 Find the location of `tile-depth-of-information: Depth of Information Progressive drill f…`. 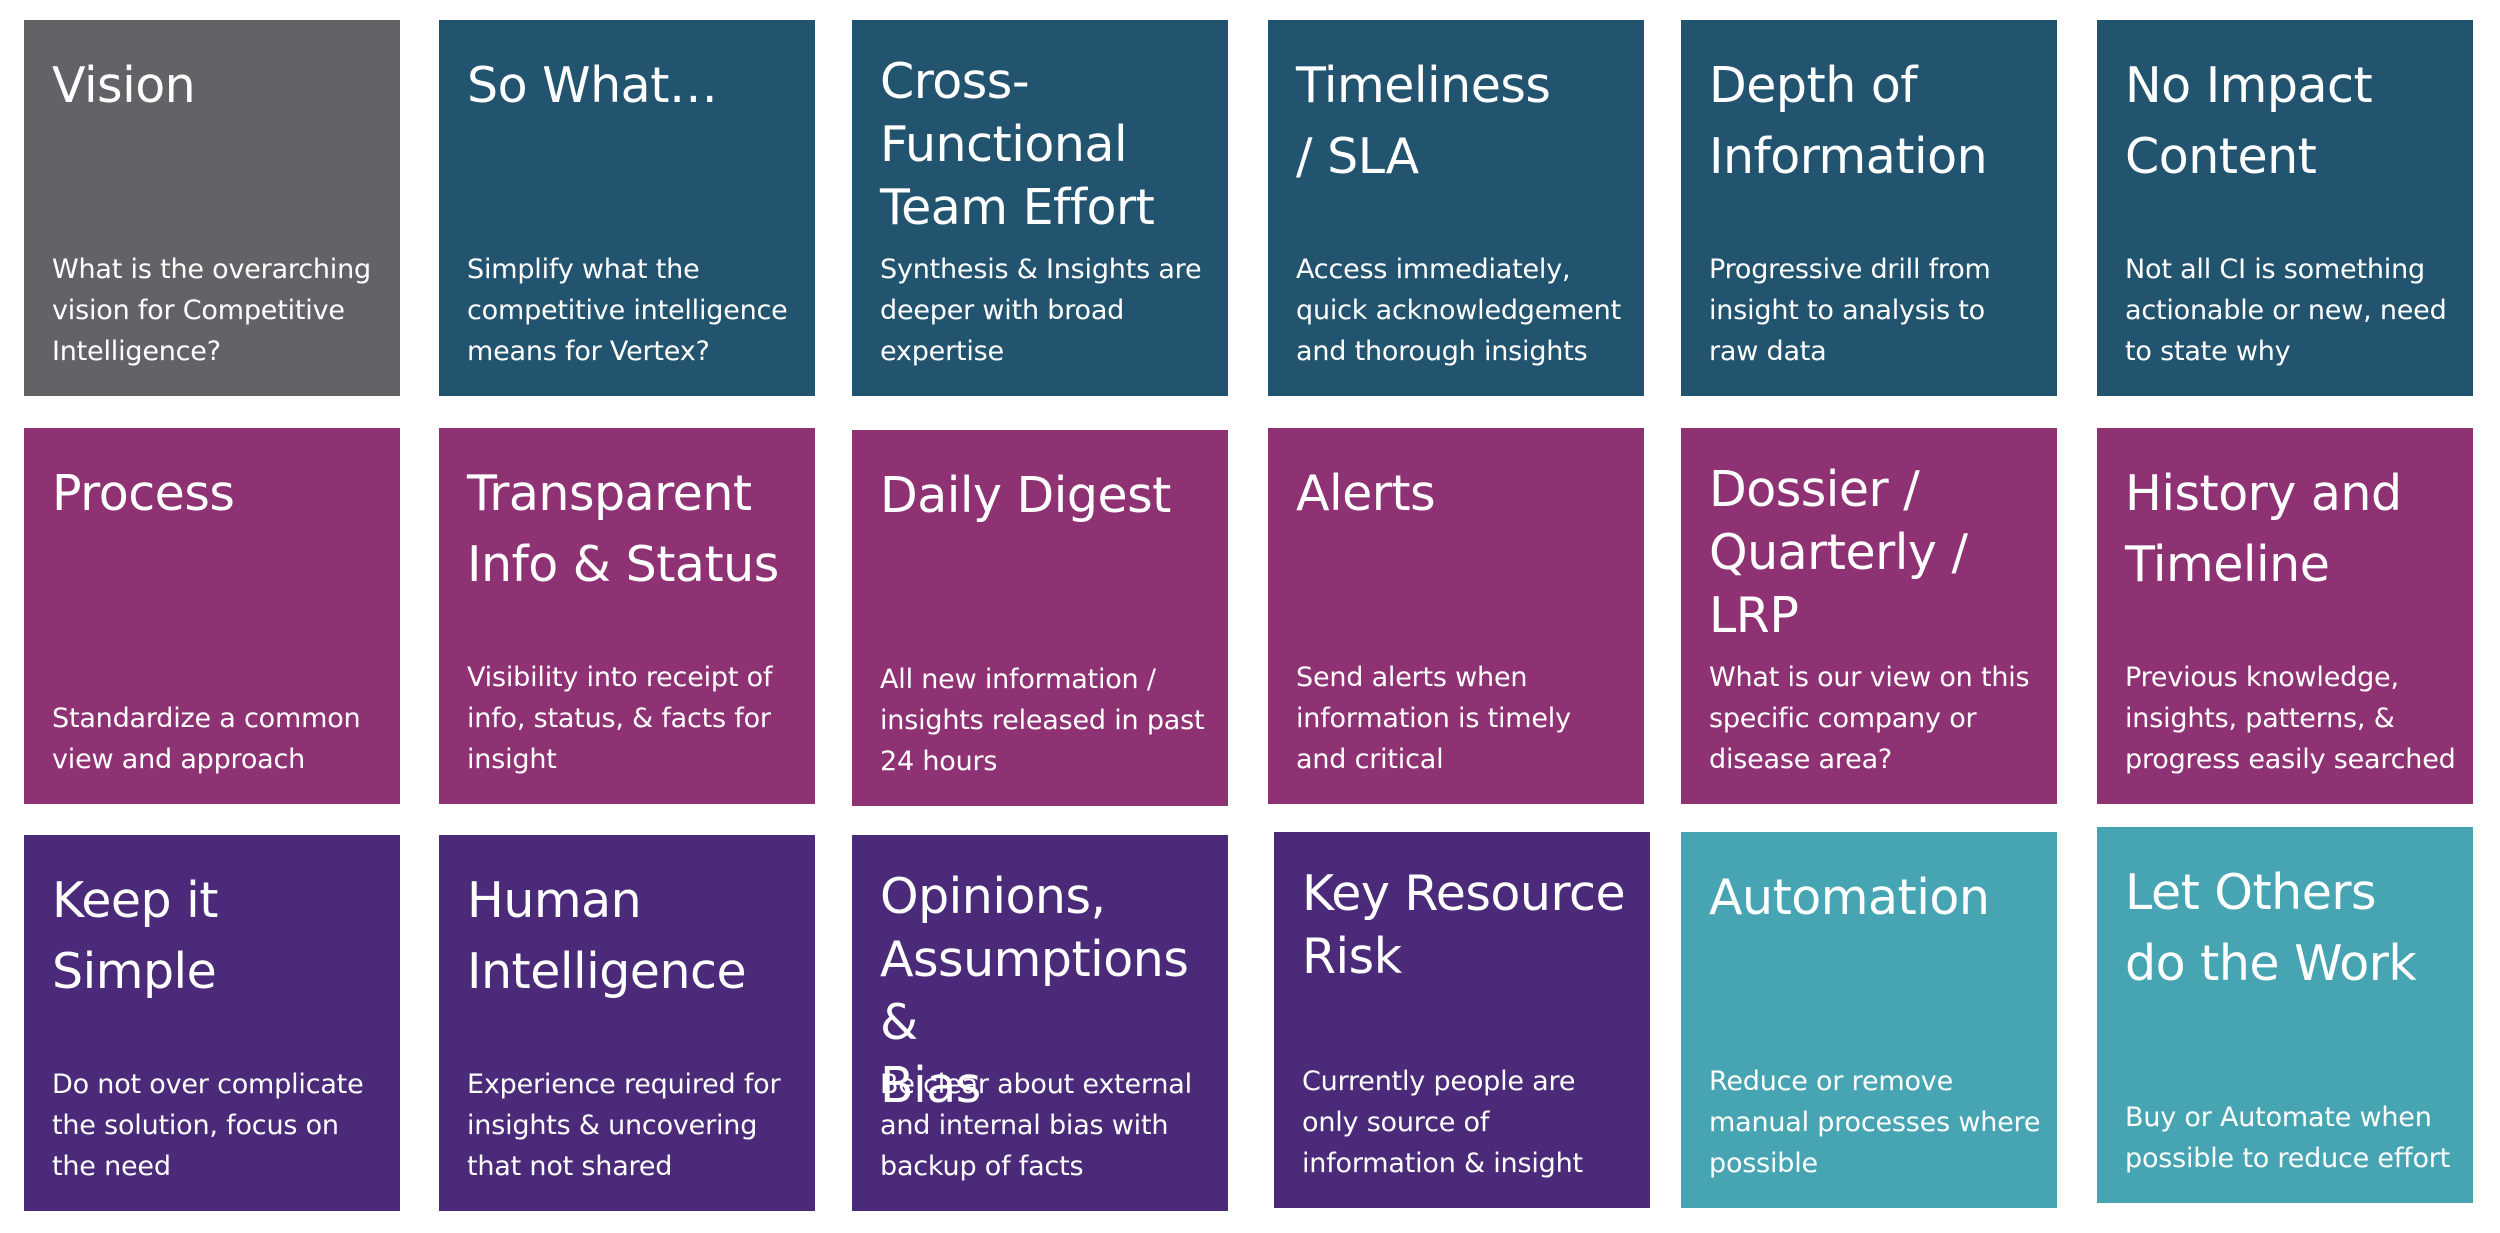

tile-depth-of-information: Depth of Information Progressive drill f… is located at coordinates (1869, 208).